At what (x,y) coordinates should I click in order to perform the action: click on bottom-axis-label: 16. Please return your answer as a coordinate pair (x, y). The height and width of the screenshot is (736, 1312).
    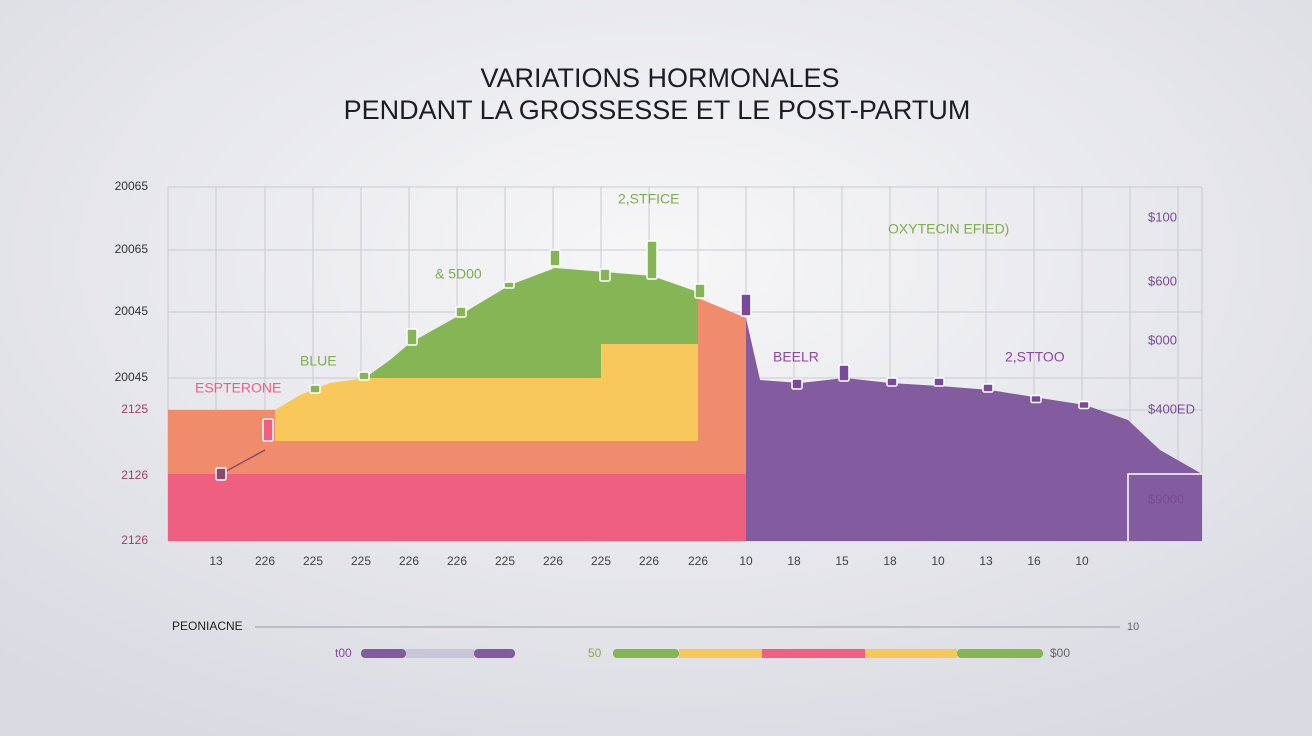
    Looking at the image, I should click on (1034, 561).